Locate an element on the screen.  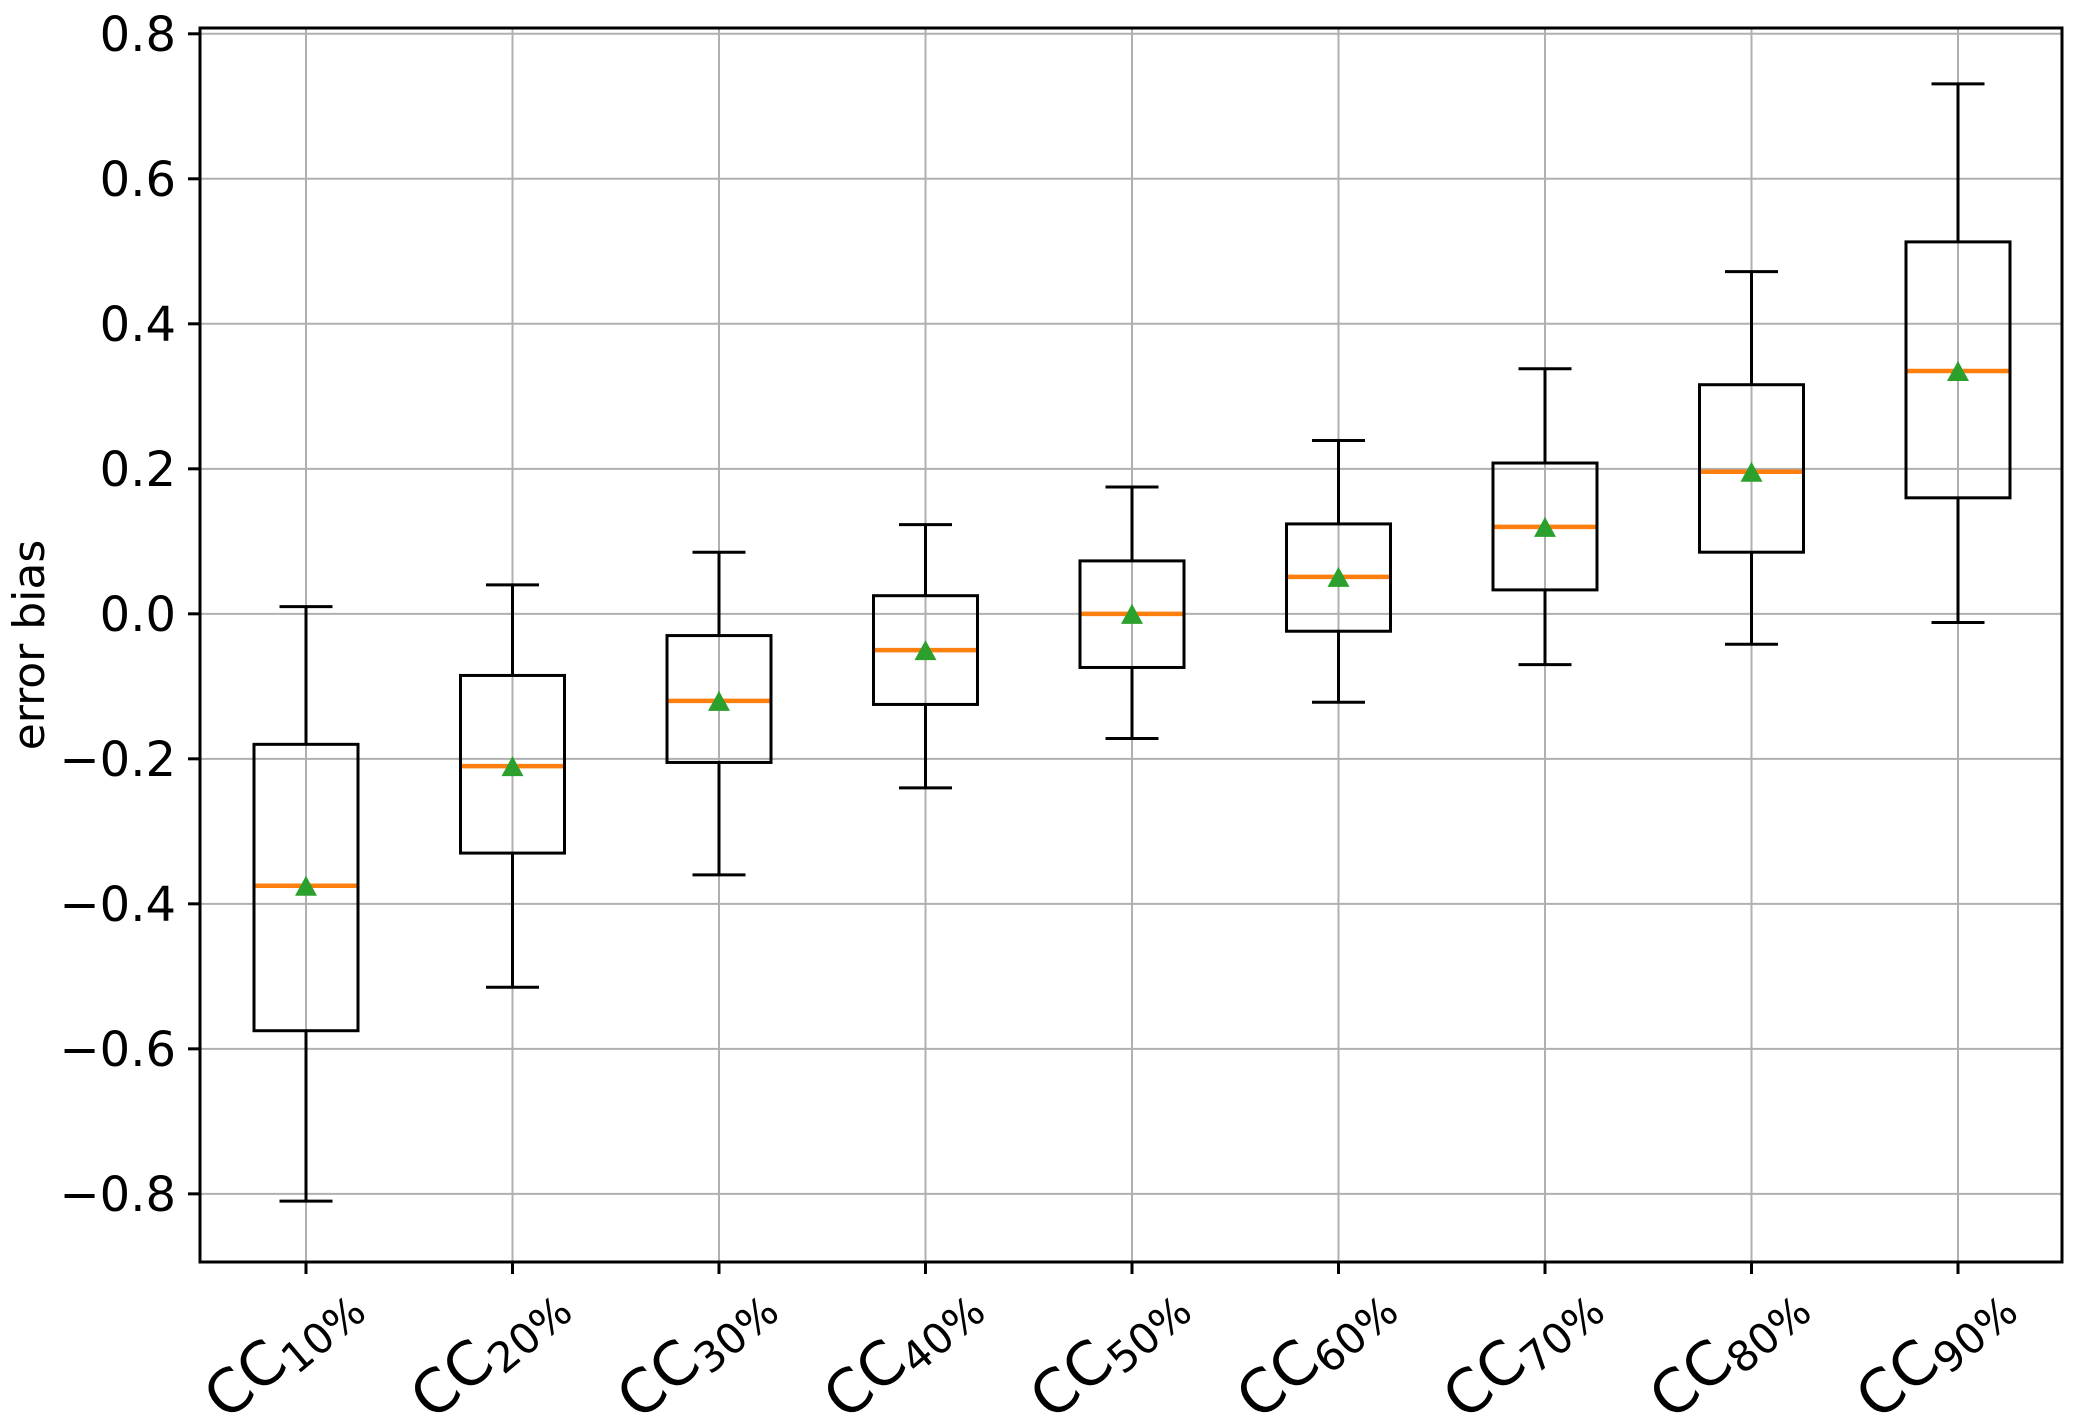
box-group-CC90% is located at coordinates (1958, 353).